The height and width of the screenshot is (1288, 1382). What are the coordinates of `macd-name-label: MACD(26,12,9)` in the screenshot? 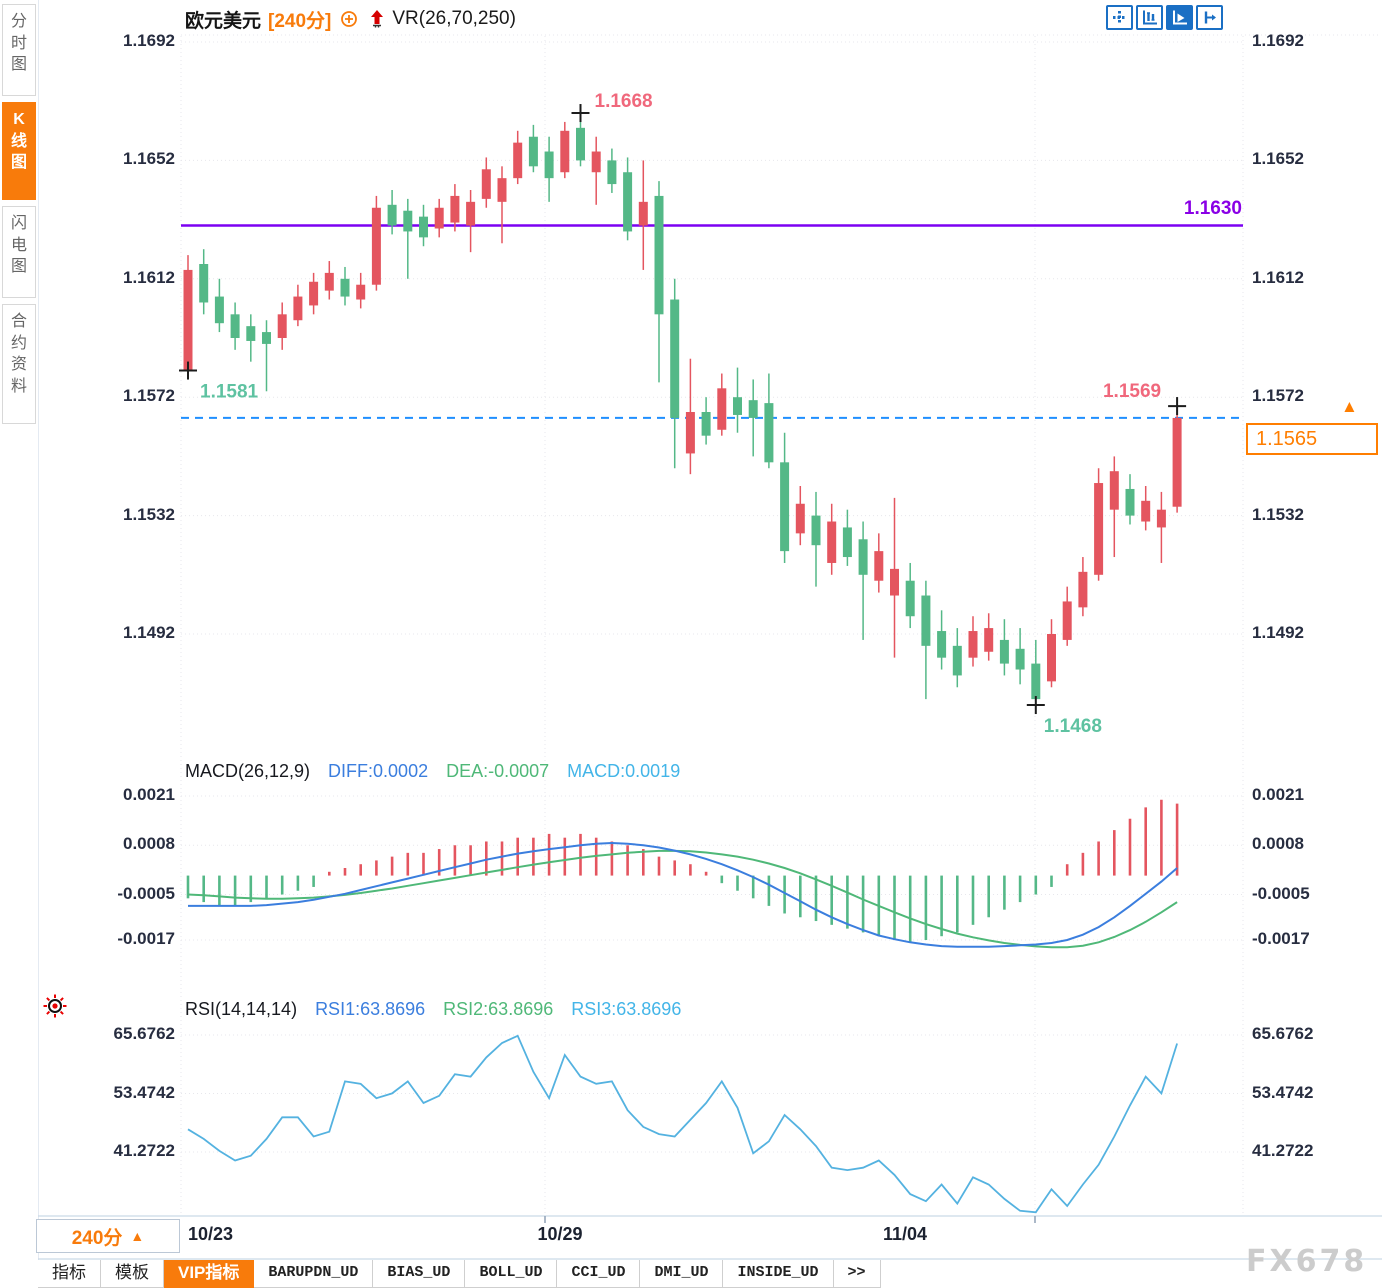 It's located at (248, 771).